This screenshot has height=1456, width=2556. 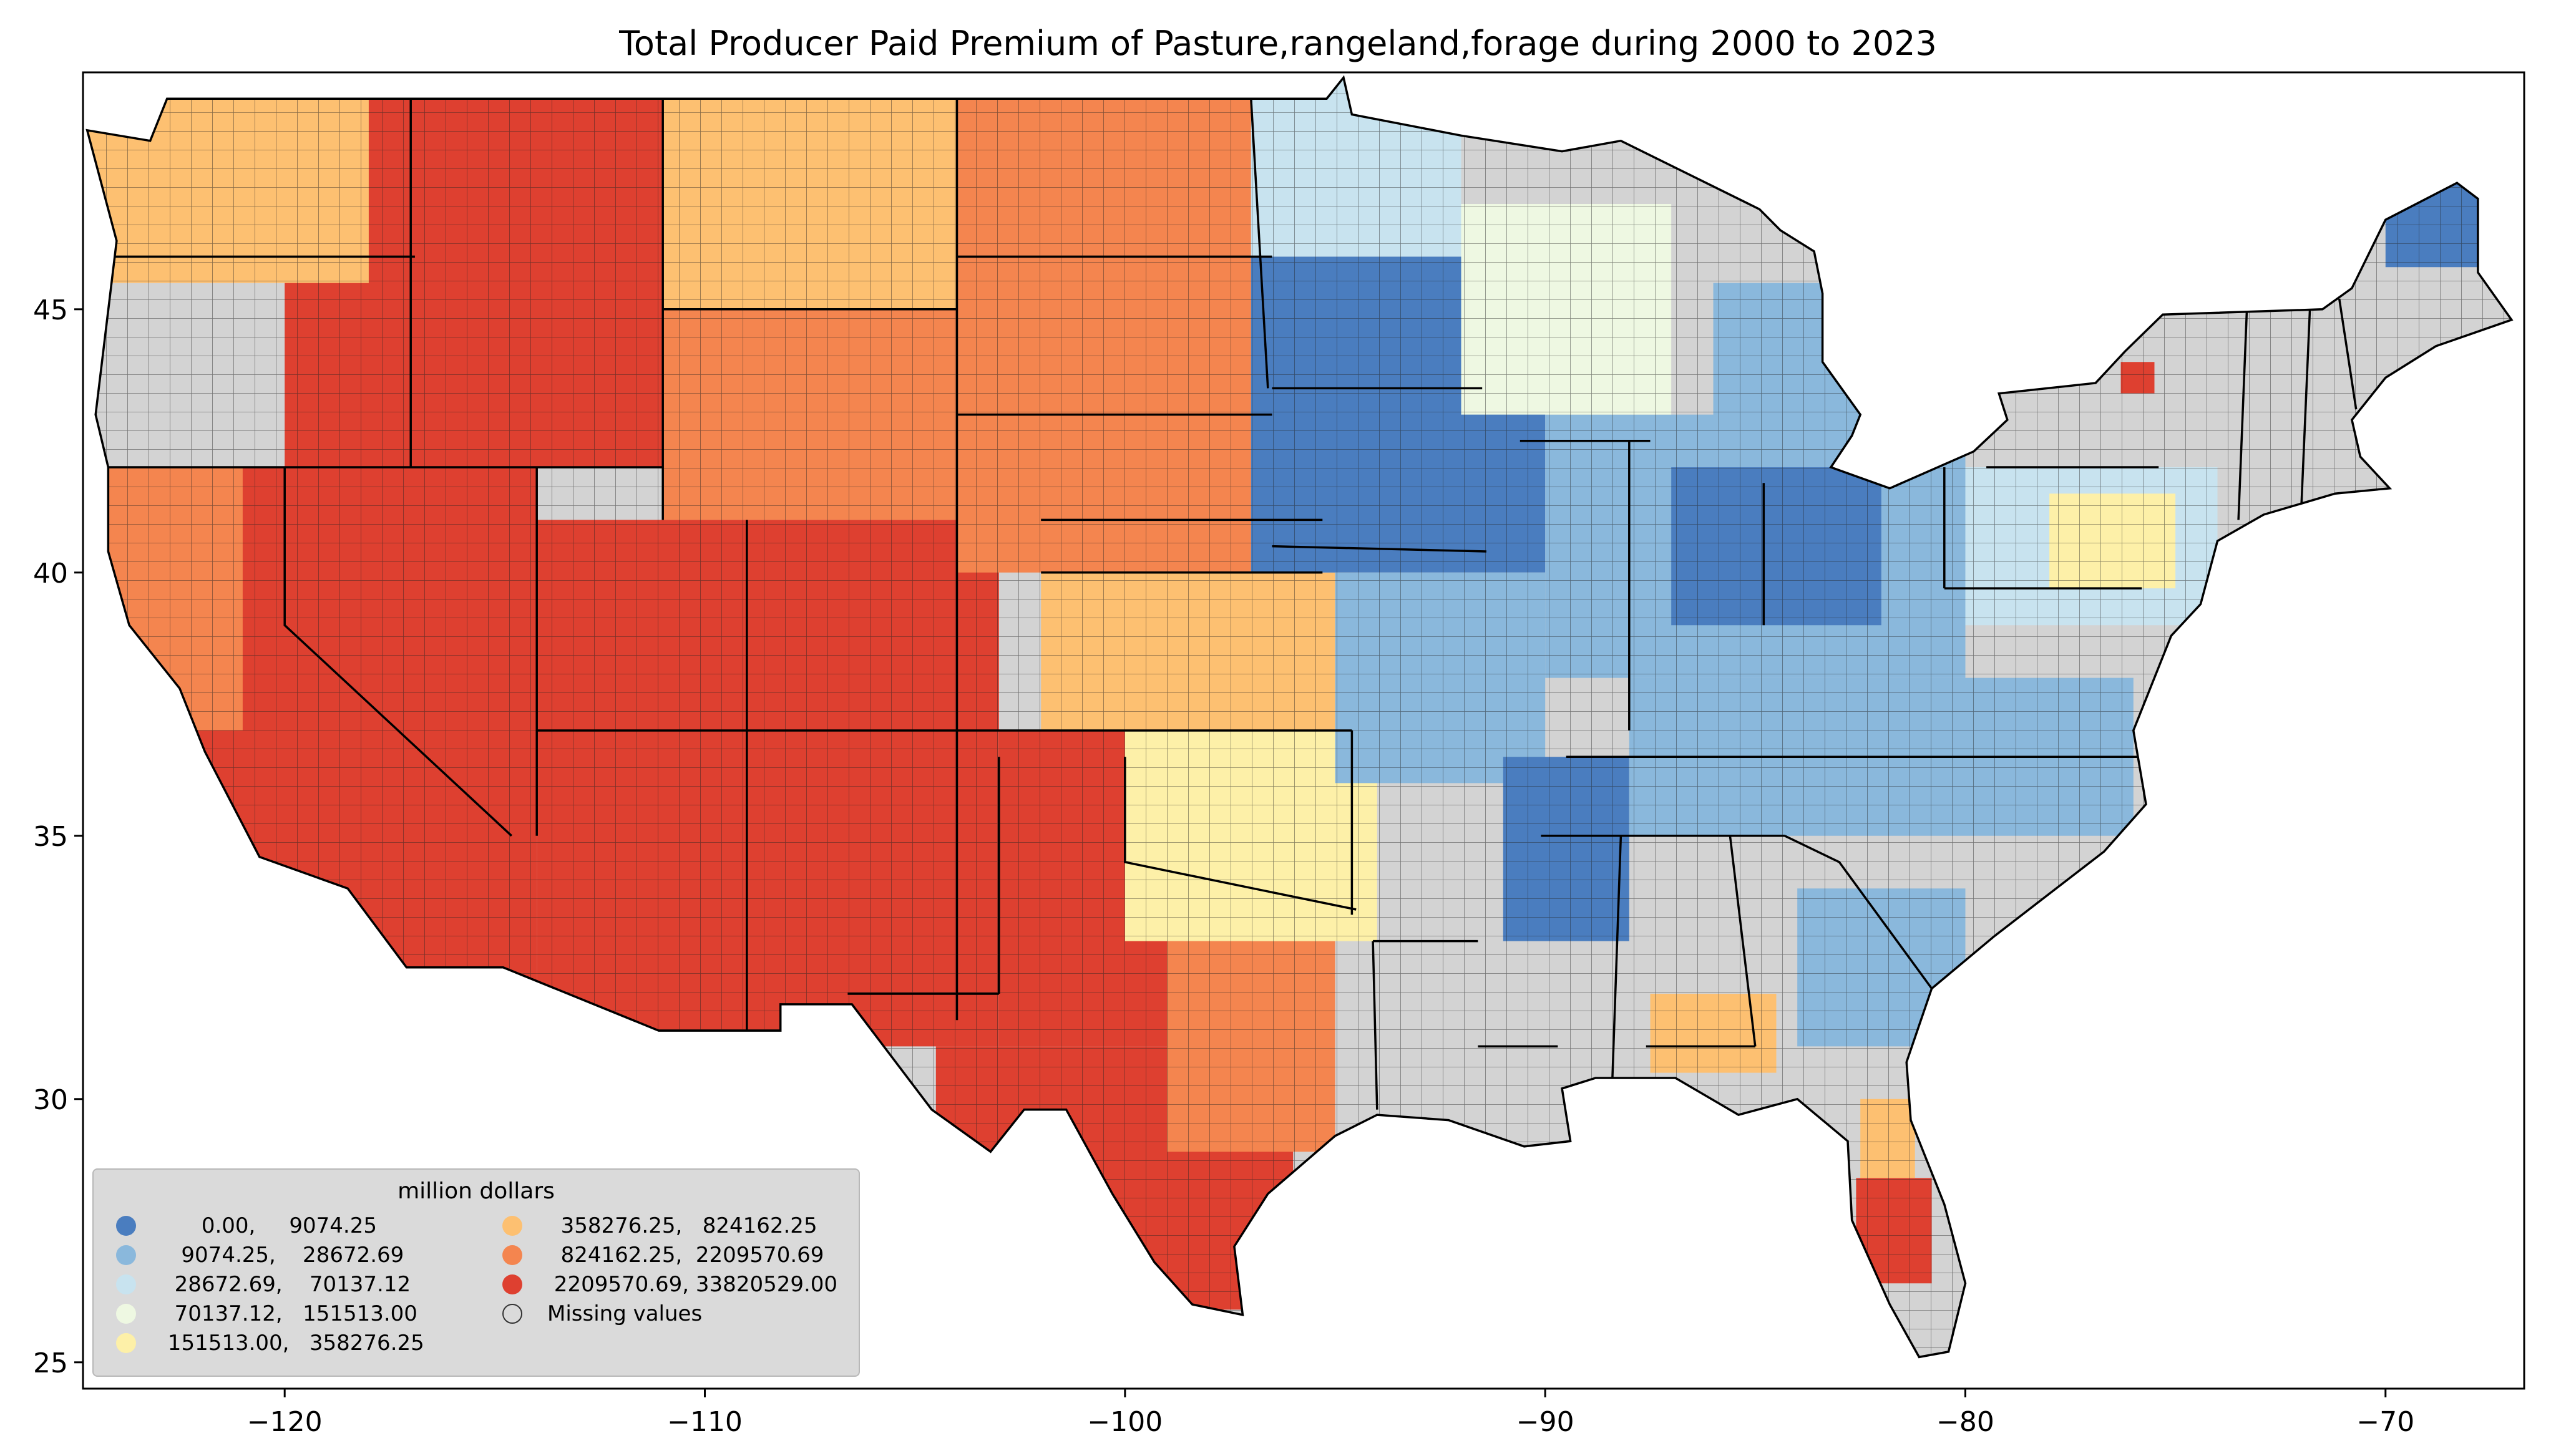 I want to click on legend-item-class-5: 151513.00, 358276.25, so click(x=270, y=1343).